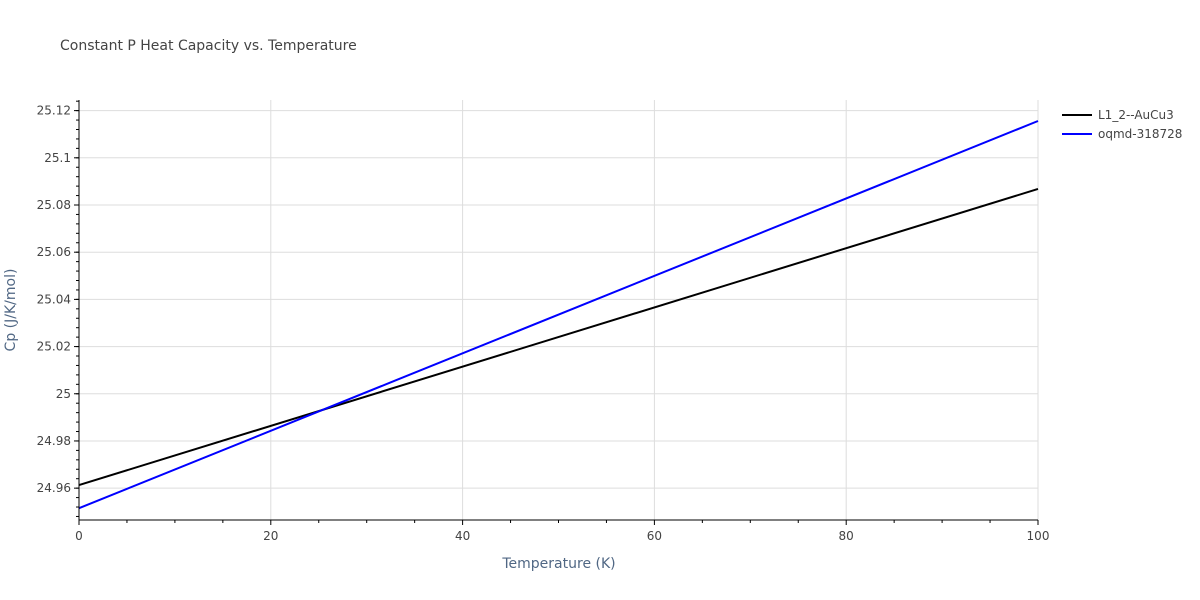 The image size is (1200, 600). Describe the element at coordinates (11, 310) in the screenshot. I see `y-axis-title: Cp (J/K/mol)` at that location.